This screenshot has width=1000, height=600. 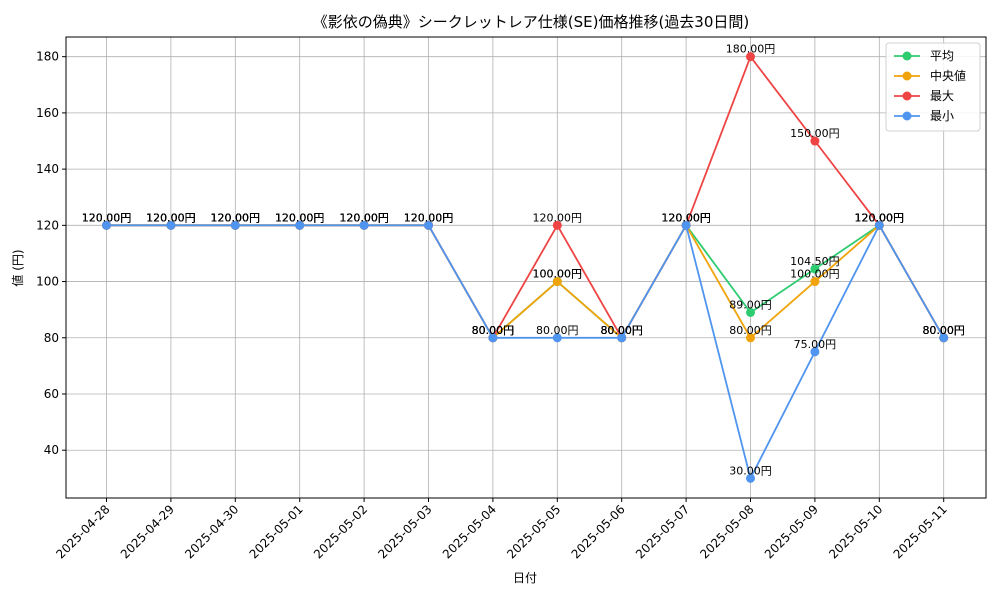 I want to click on x-tick-label: 2025-05-01, so click(x=276, y=531).